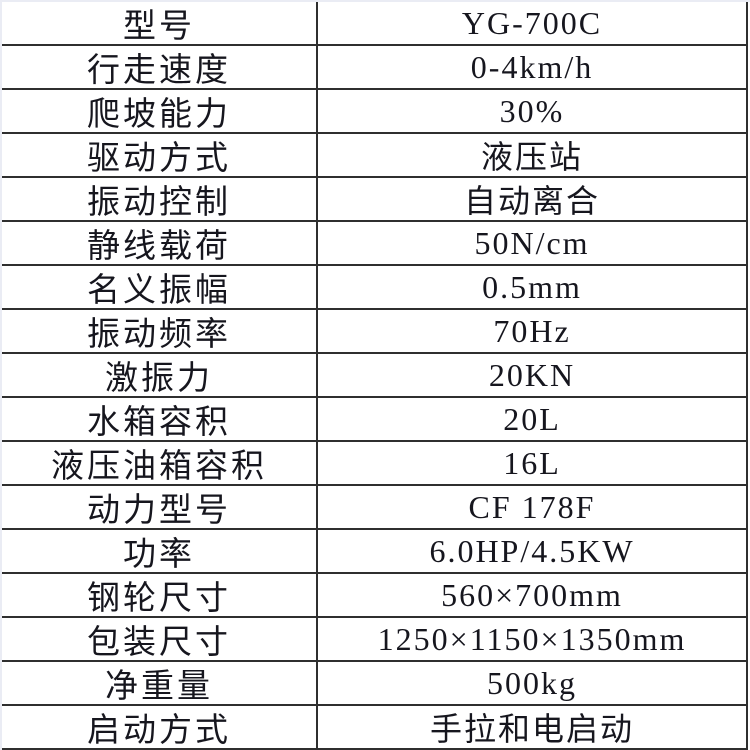 This screenshot has height=750, width=750. I want to click on spec-label: 水箱容积, so click(160, 419).